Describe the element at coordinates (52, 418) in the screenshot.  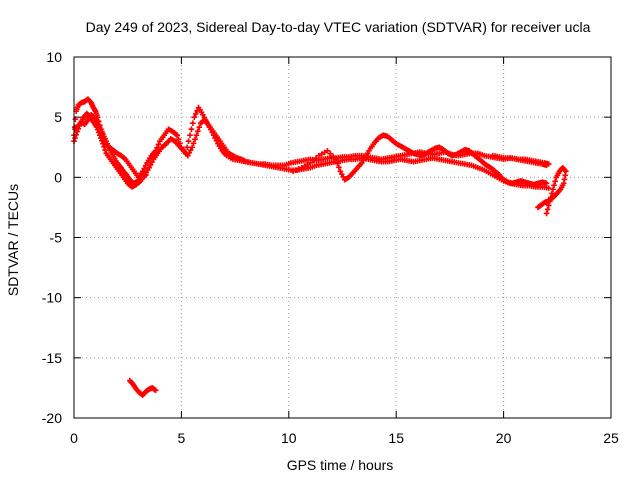
I see `y-tick-label: -20` at that location.